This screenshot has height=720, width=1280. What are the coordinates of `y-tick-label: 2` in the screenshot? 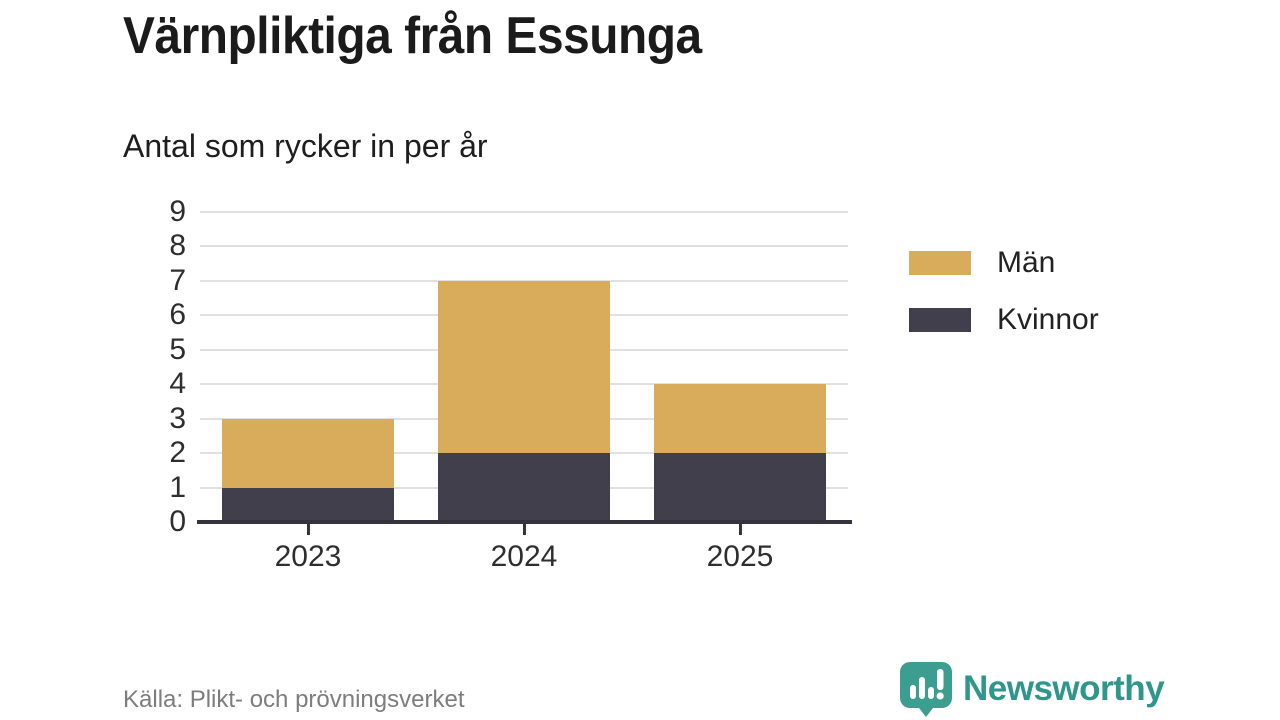 It's located at (177, 453).